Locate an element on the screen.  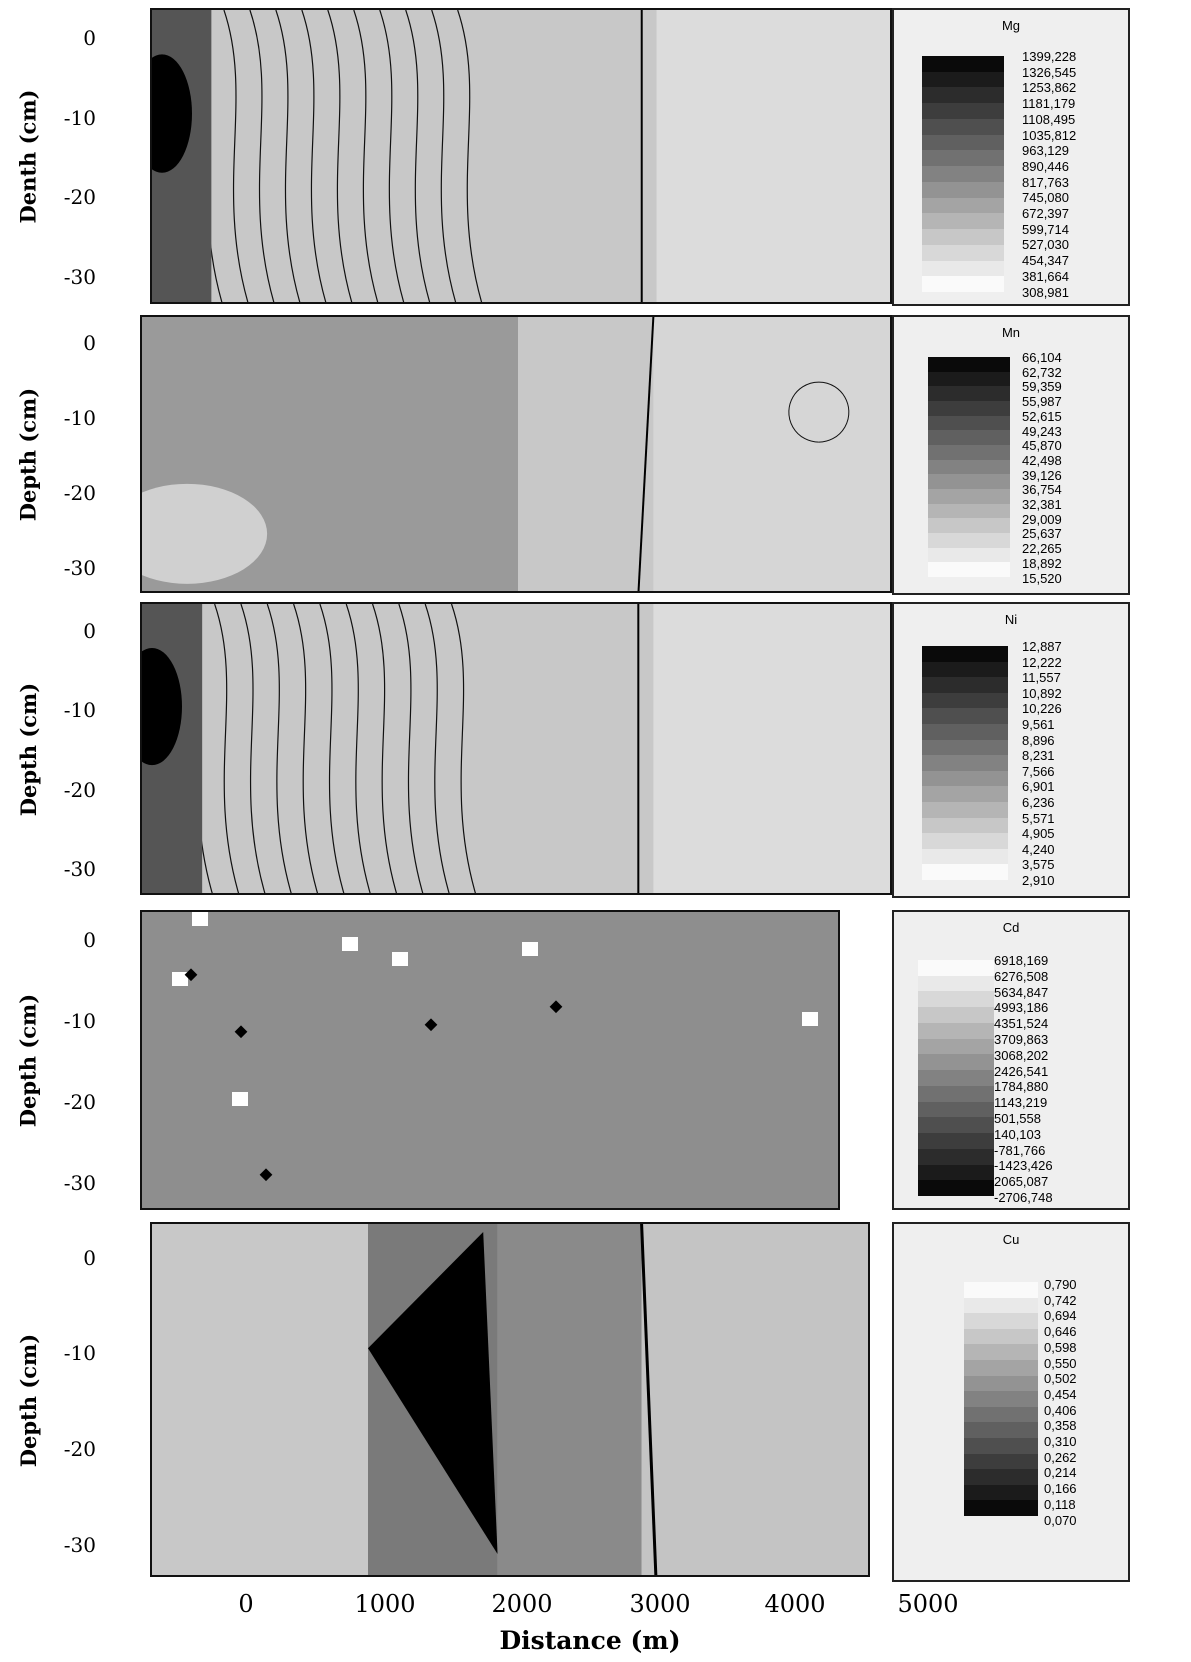
legend-value: 0,502 is located at coordinates (1060, 1379).